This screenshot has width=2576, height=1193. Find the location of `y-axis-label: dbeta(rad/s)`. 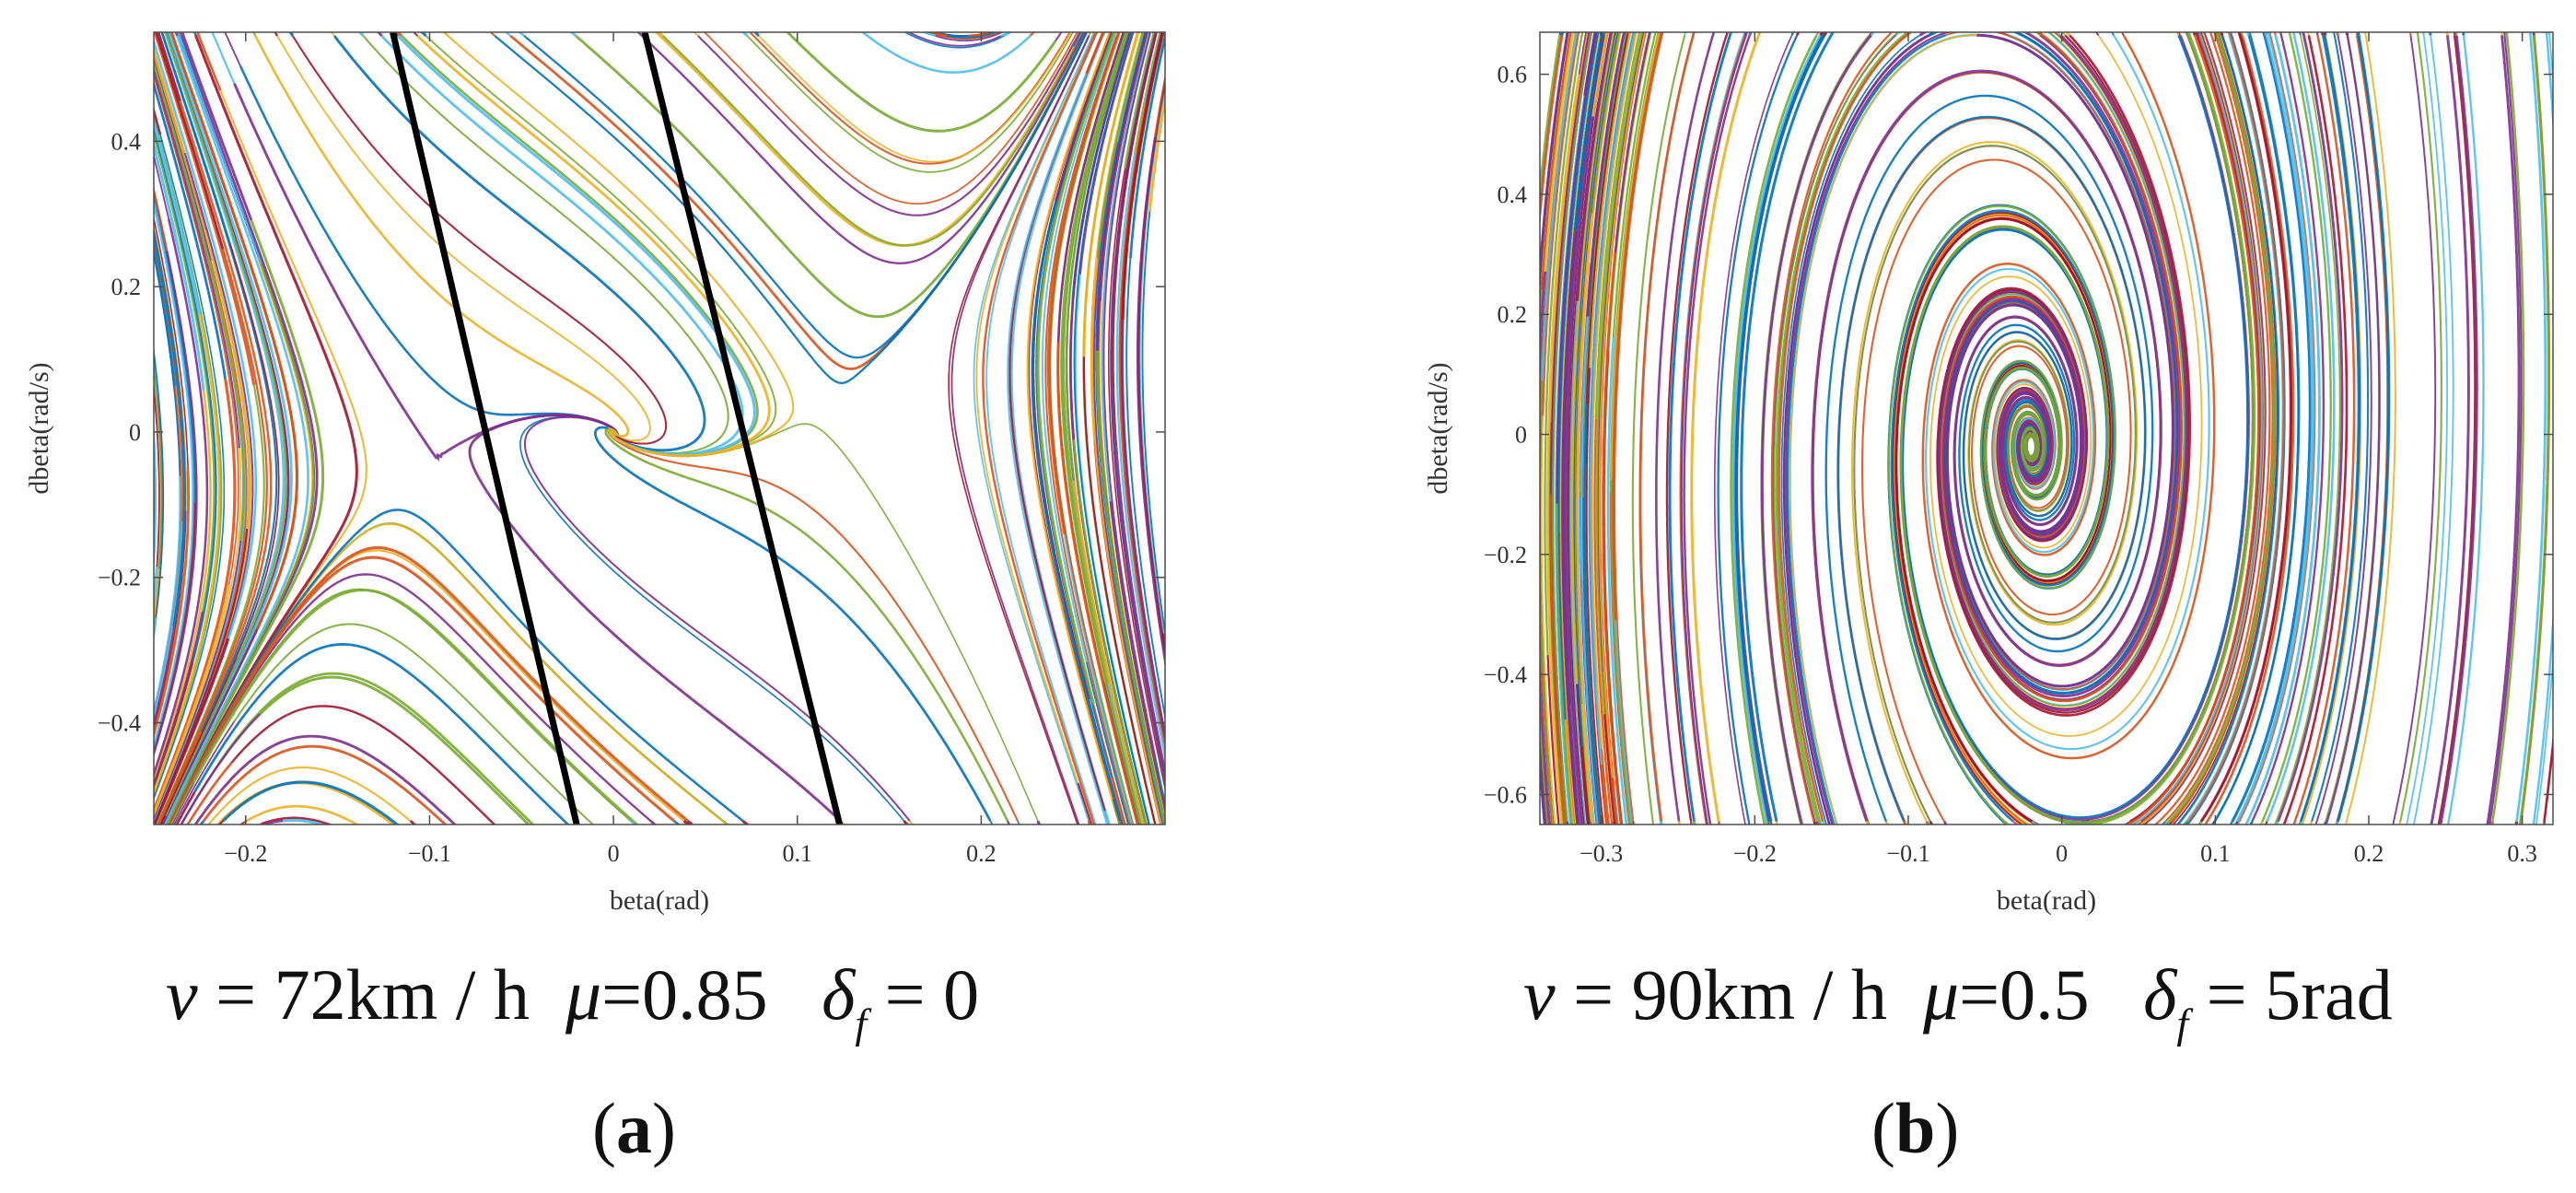

y-axis-label: dbeta(rad/s) is located at coordinates (1438, 428).